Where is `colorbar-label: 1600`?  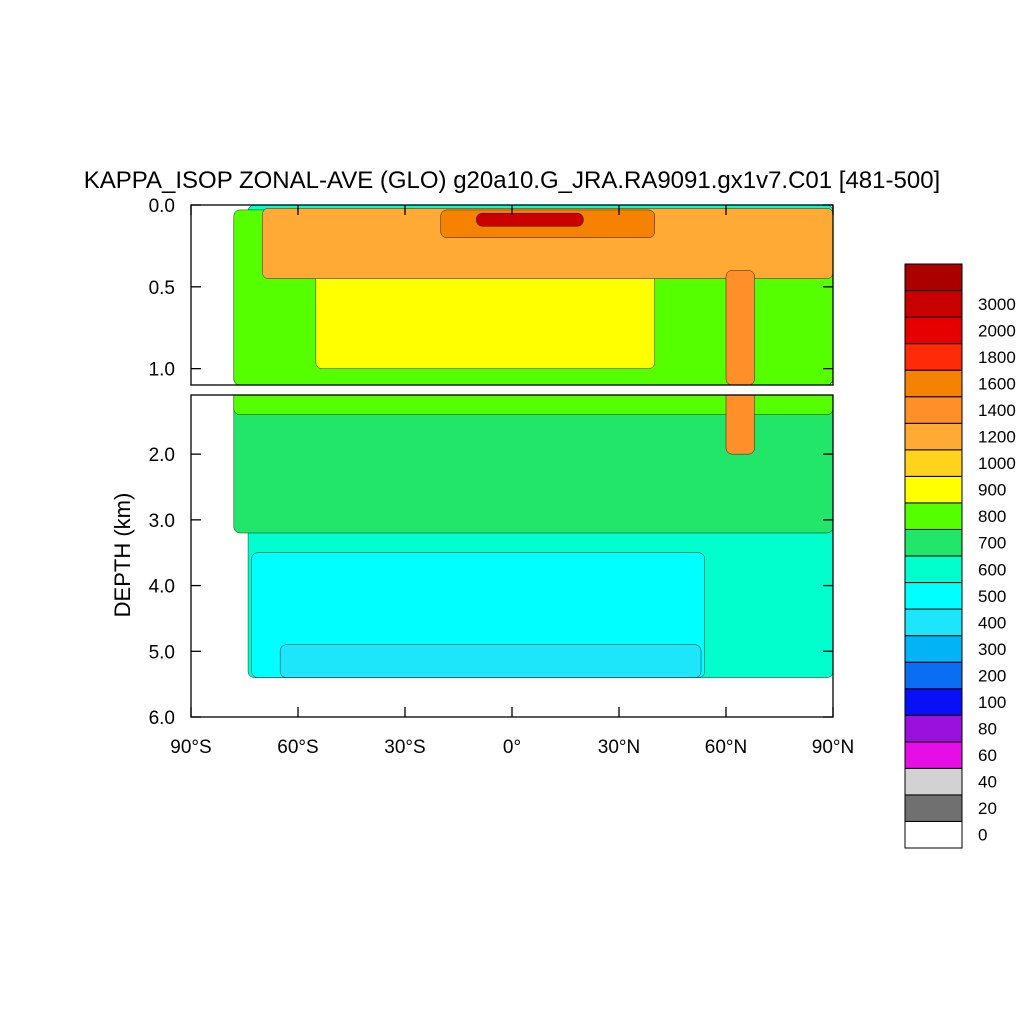
colorbar-label: 1600 is located at coordinates (997, 383).